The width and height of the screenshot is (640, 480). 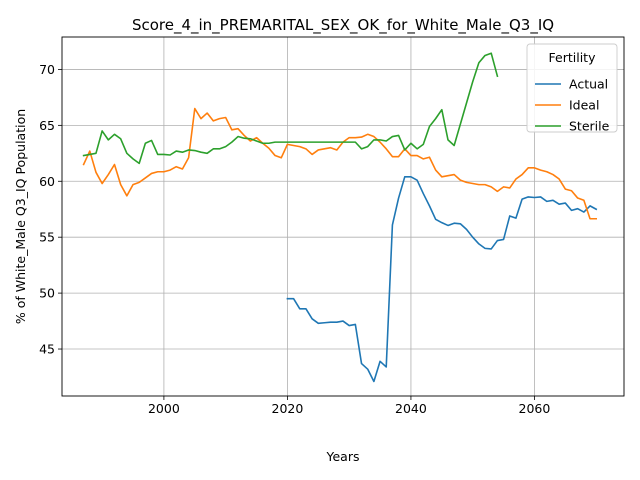 What do you see at coordinates (47, 349) in the screenshot?
I see `y-tick-label: 45` at bounding box center [47, 349].